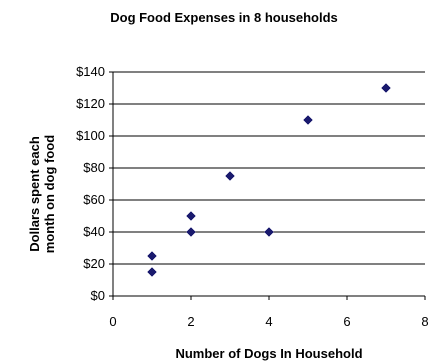 The width and height of the screenshot is (429, 364). Describe the element at coordinates (90, 135) in the screenshot. I see `y-tick-label: $100` at that location.